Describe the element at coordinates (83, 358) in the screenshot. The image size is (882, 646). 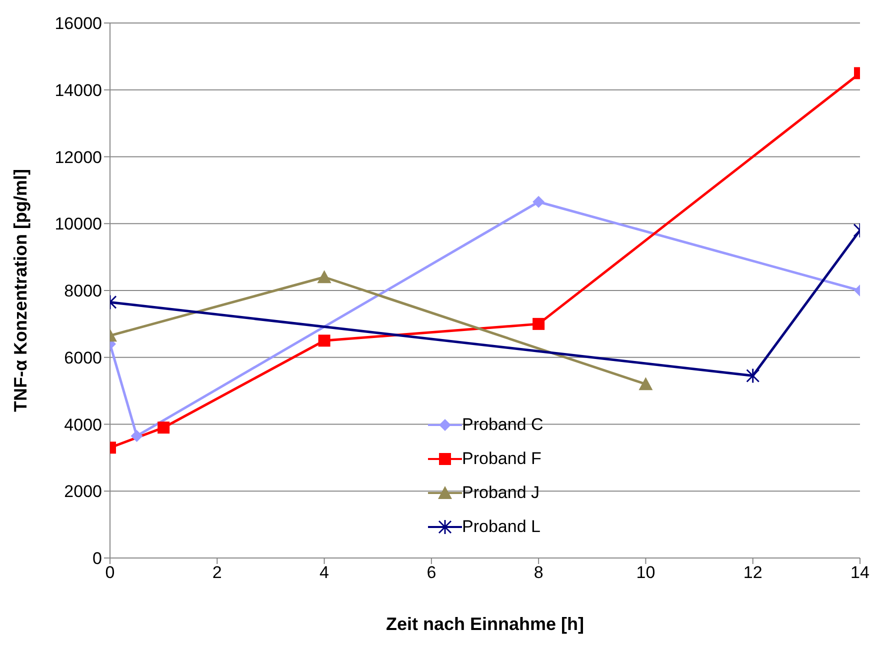
I see `y-tick-label: 6000` at that location.